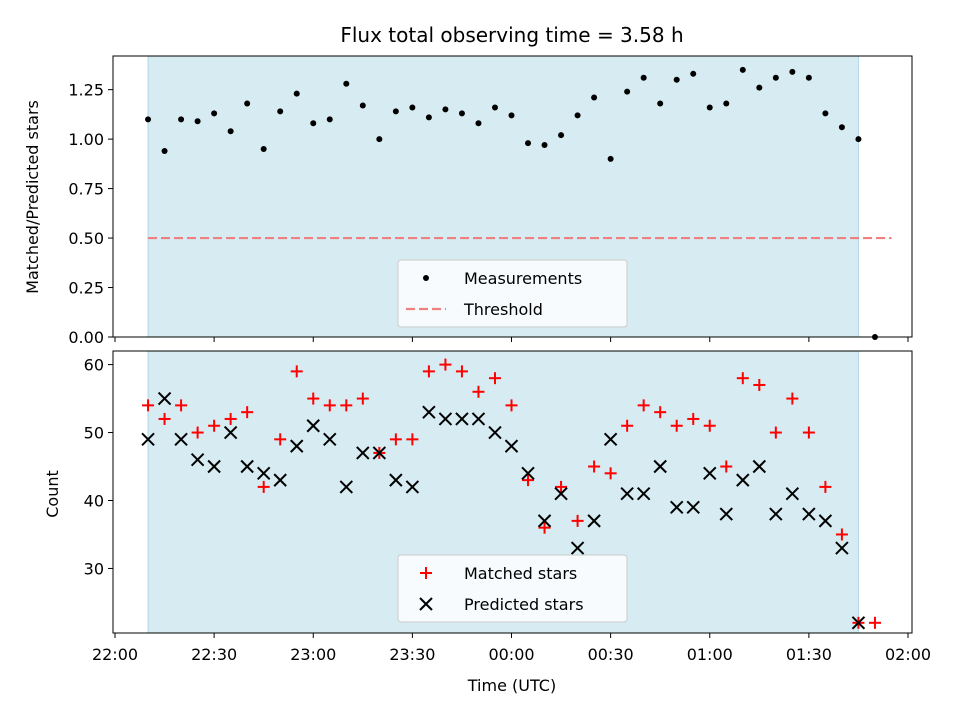 The height and width of the screenshot is (720, 960). I want to click on top-y-tick-label: 0.75, so click(86, 189).